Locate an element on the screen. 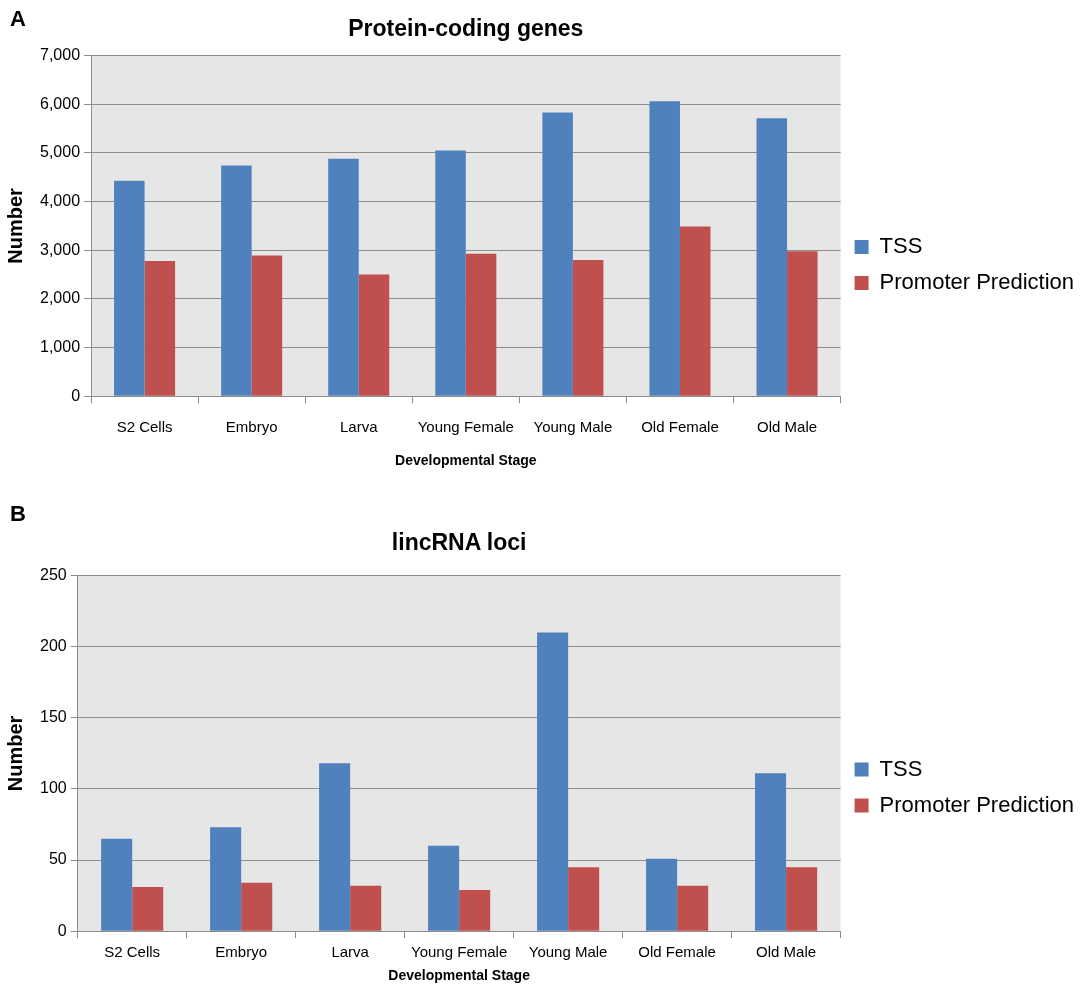 This screenshot has width=1088, height=987. y-tick-label: 5,000 is located at coordinates (60, 152).